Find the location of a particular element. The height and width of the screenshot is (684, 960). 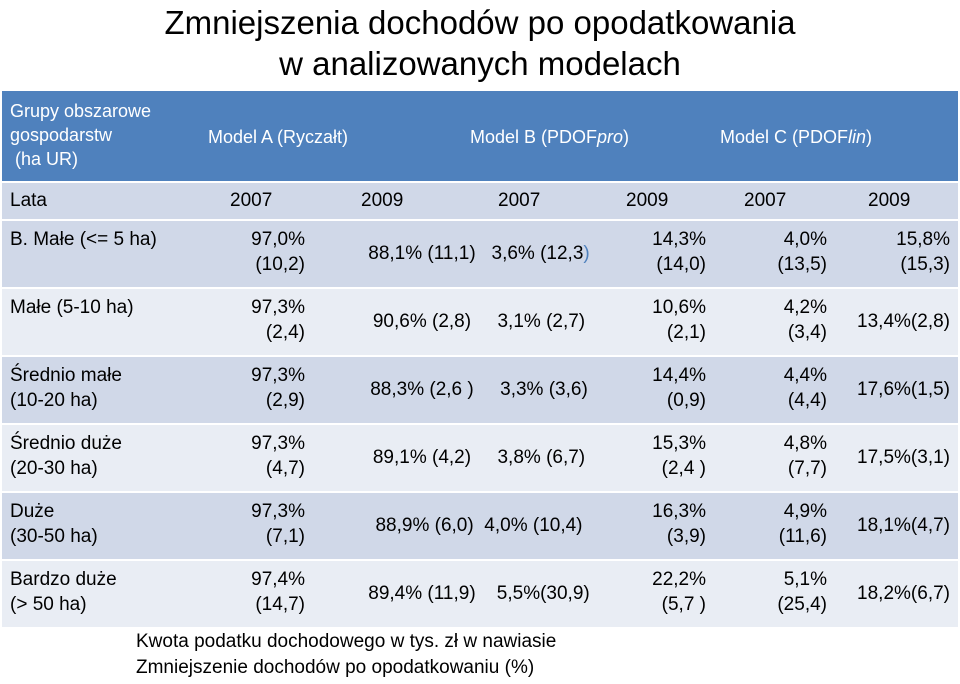

header-groups-label: Grupy obszarowe gospodarstw (ha UR) is located at coordinates (81, 135).